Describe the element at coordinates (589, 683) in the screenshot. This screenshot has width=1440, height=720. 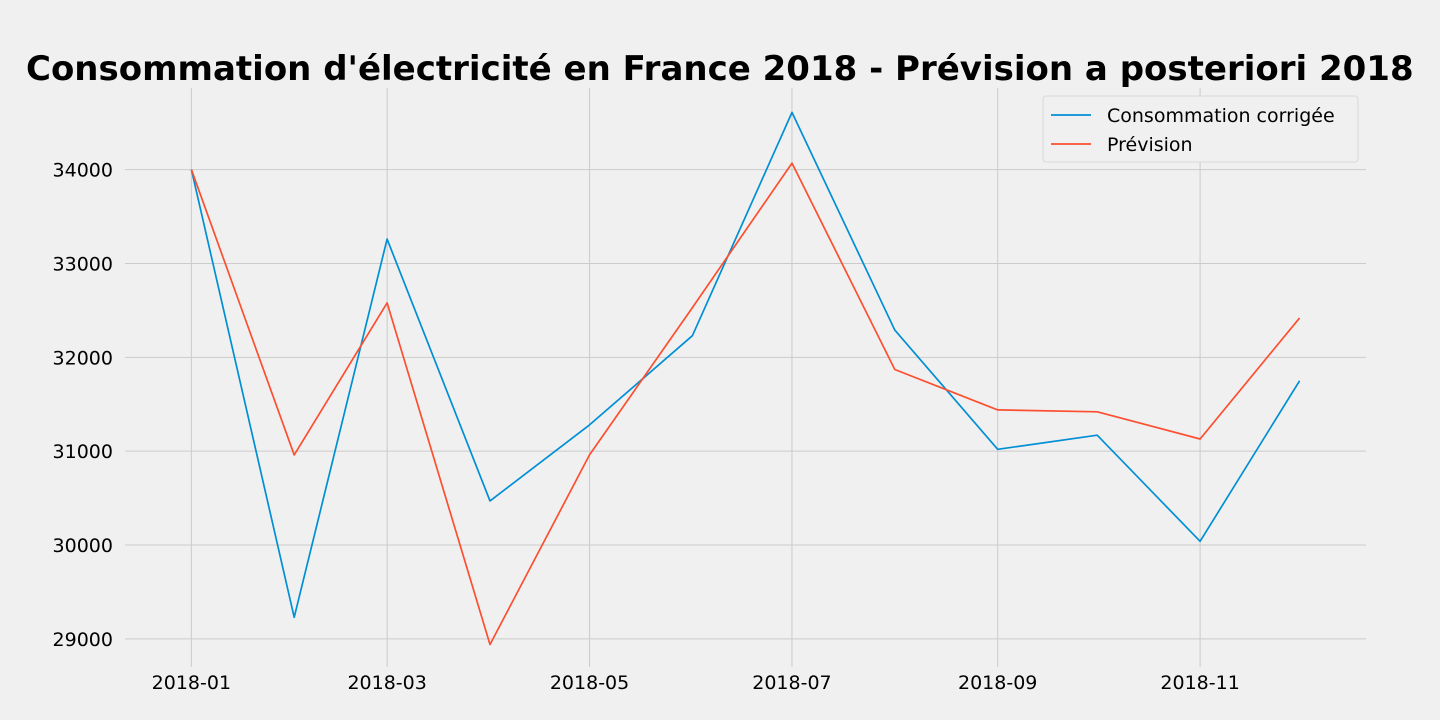
I see `x-tick-label: 2018-05` at that location.